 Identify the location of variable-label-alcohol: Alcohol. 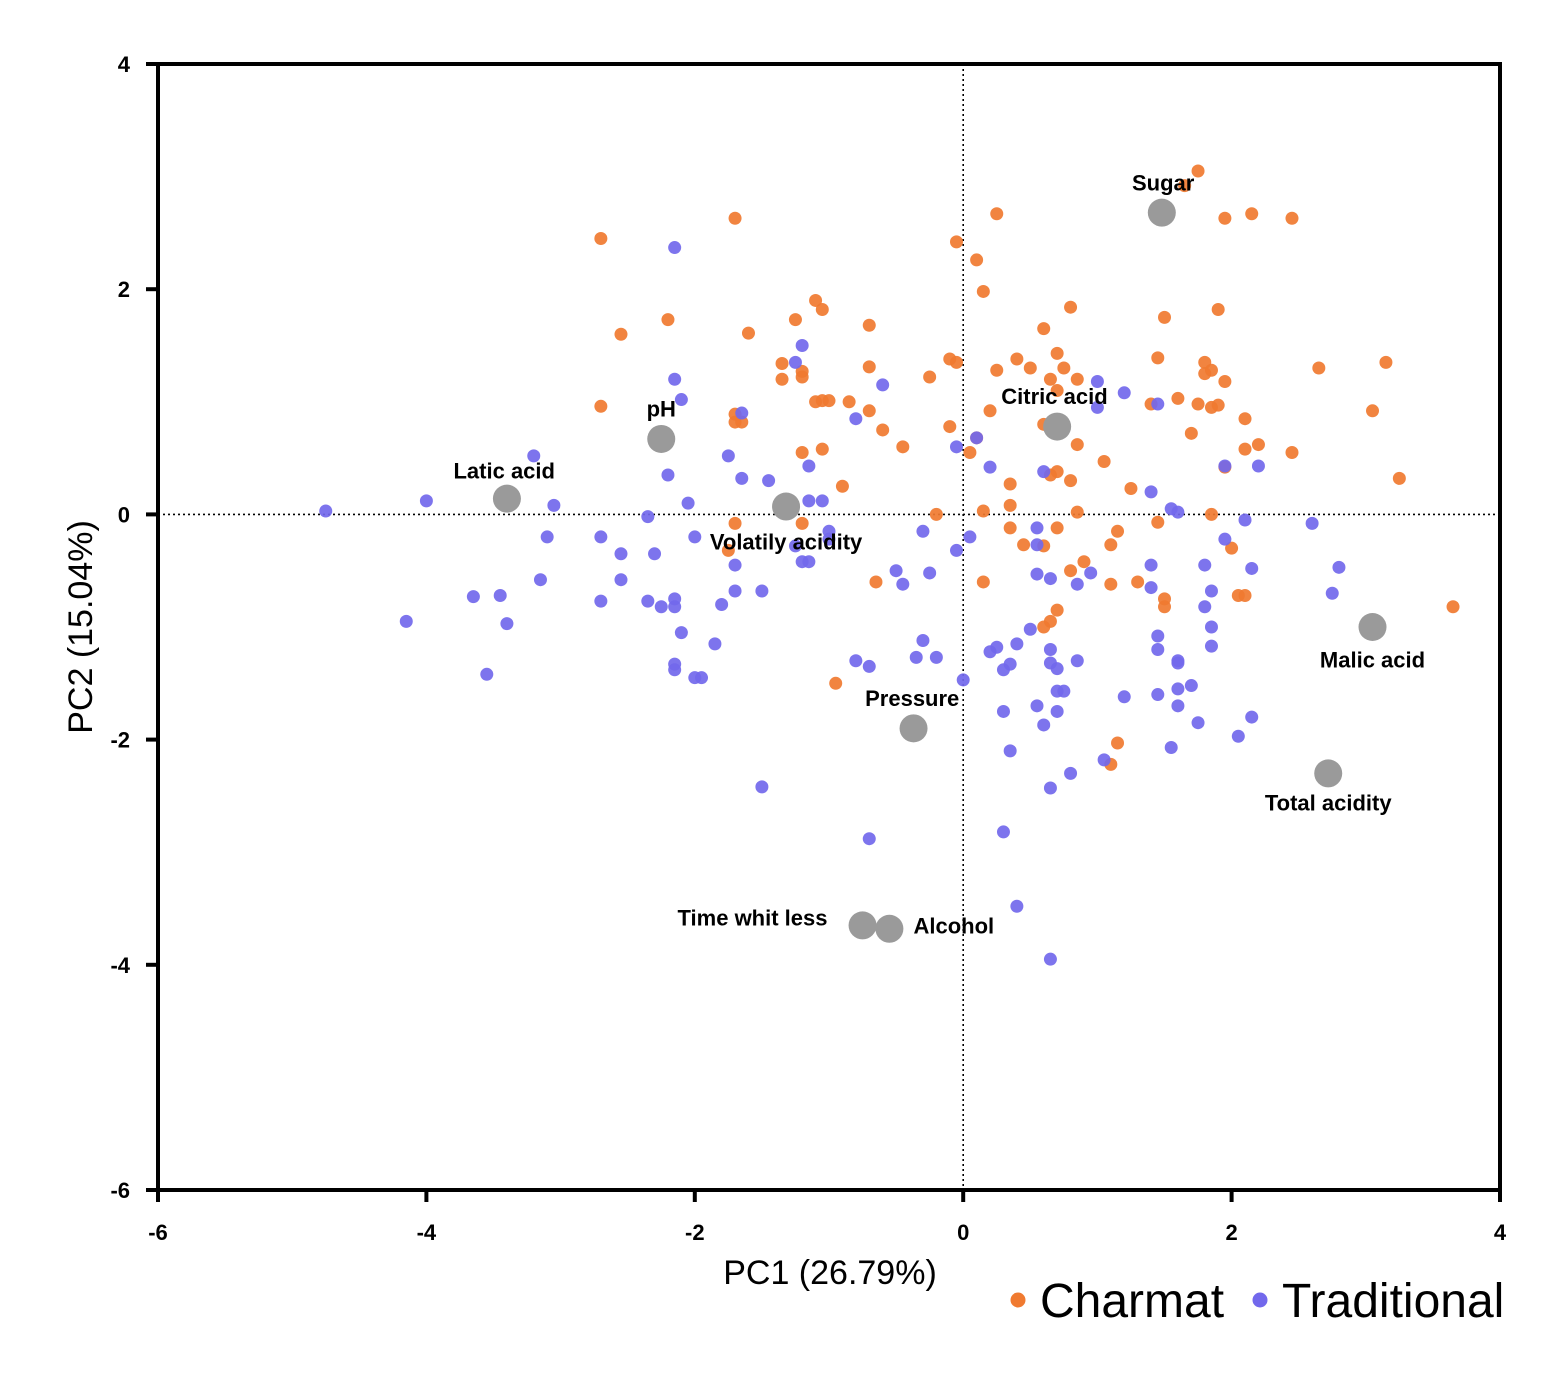
(953, 925).